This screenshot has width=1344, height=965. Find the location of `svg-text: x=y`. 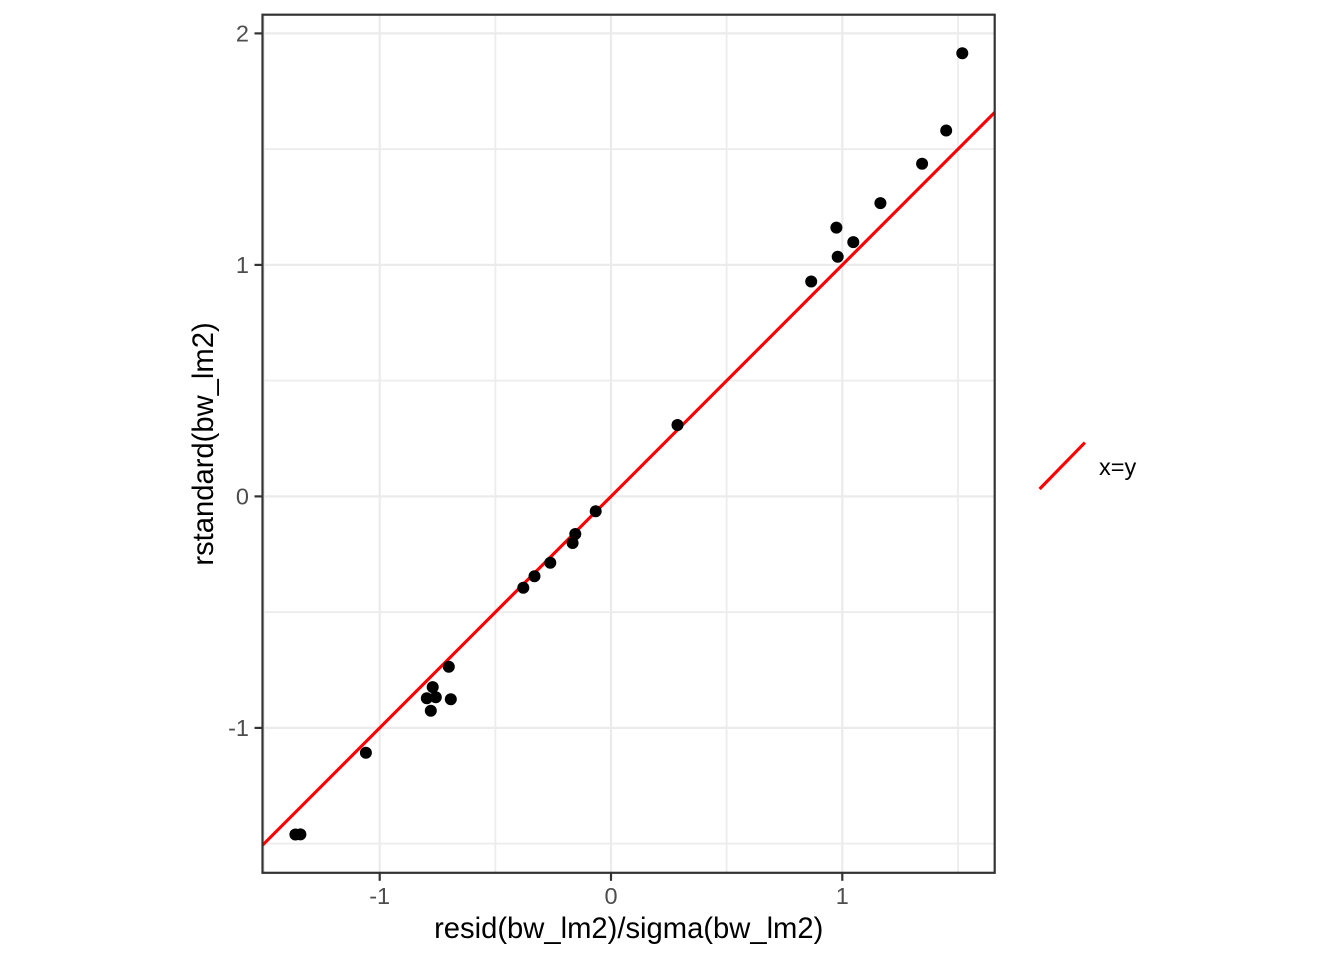

svg-text: x=y is located at coordinates (1117, 467).